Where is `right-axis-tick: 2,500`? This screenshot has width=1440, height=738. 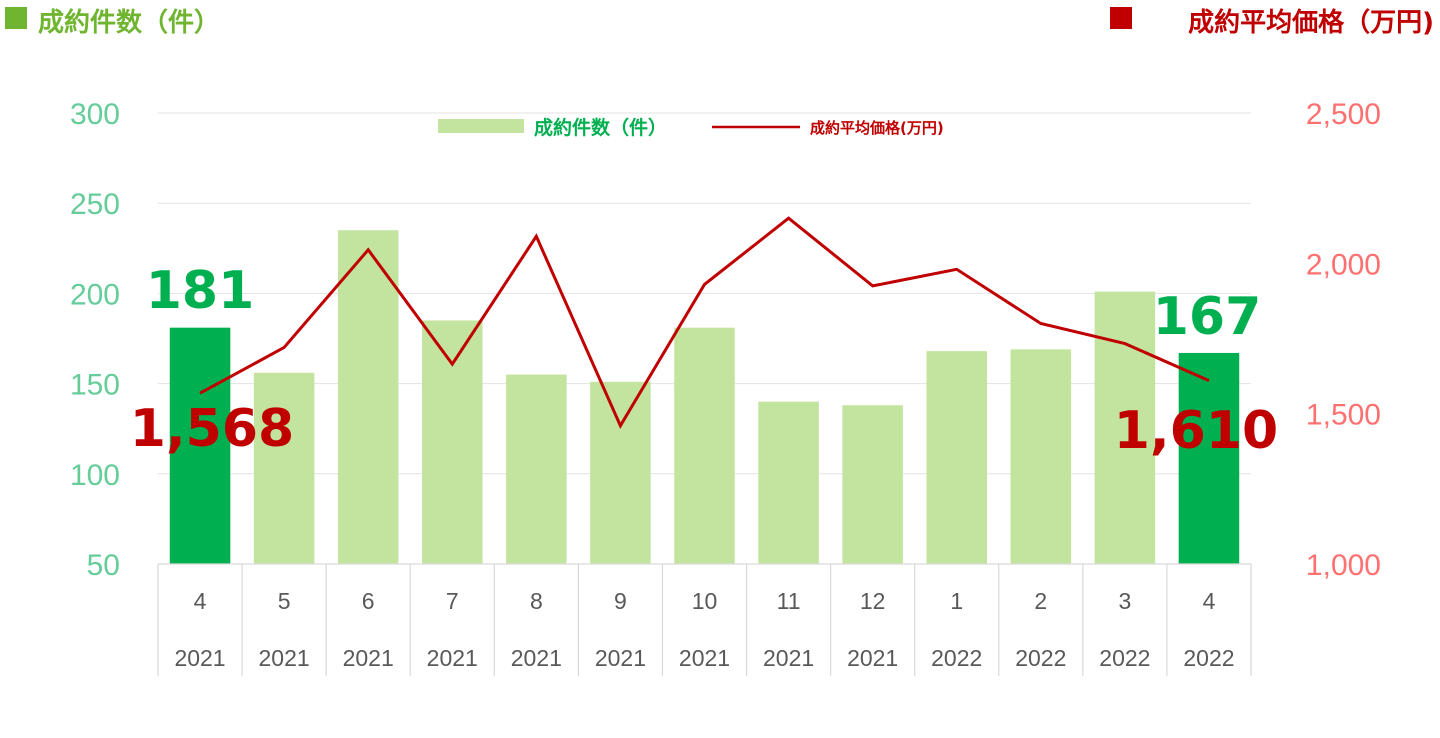
right-axis-tick: 2,500 is located at coordinates (1343, 114).